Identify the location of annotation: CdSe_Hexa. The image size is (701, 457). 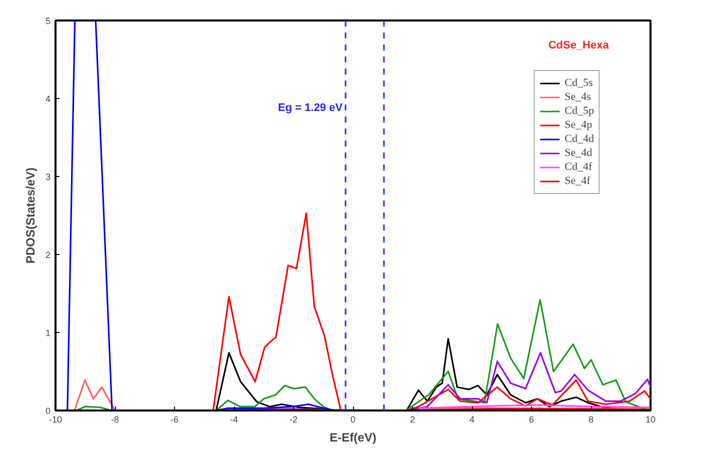
(579, 46).